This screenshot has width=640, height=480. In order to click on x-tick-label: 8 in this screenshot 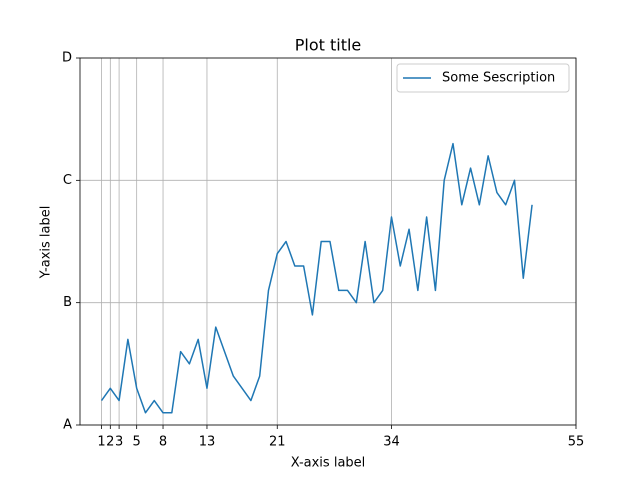, I will do `click(163, 442)`.